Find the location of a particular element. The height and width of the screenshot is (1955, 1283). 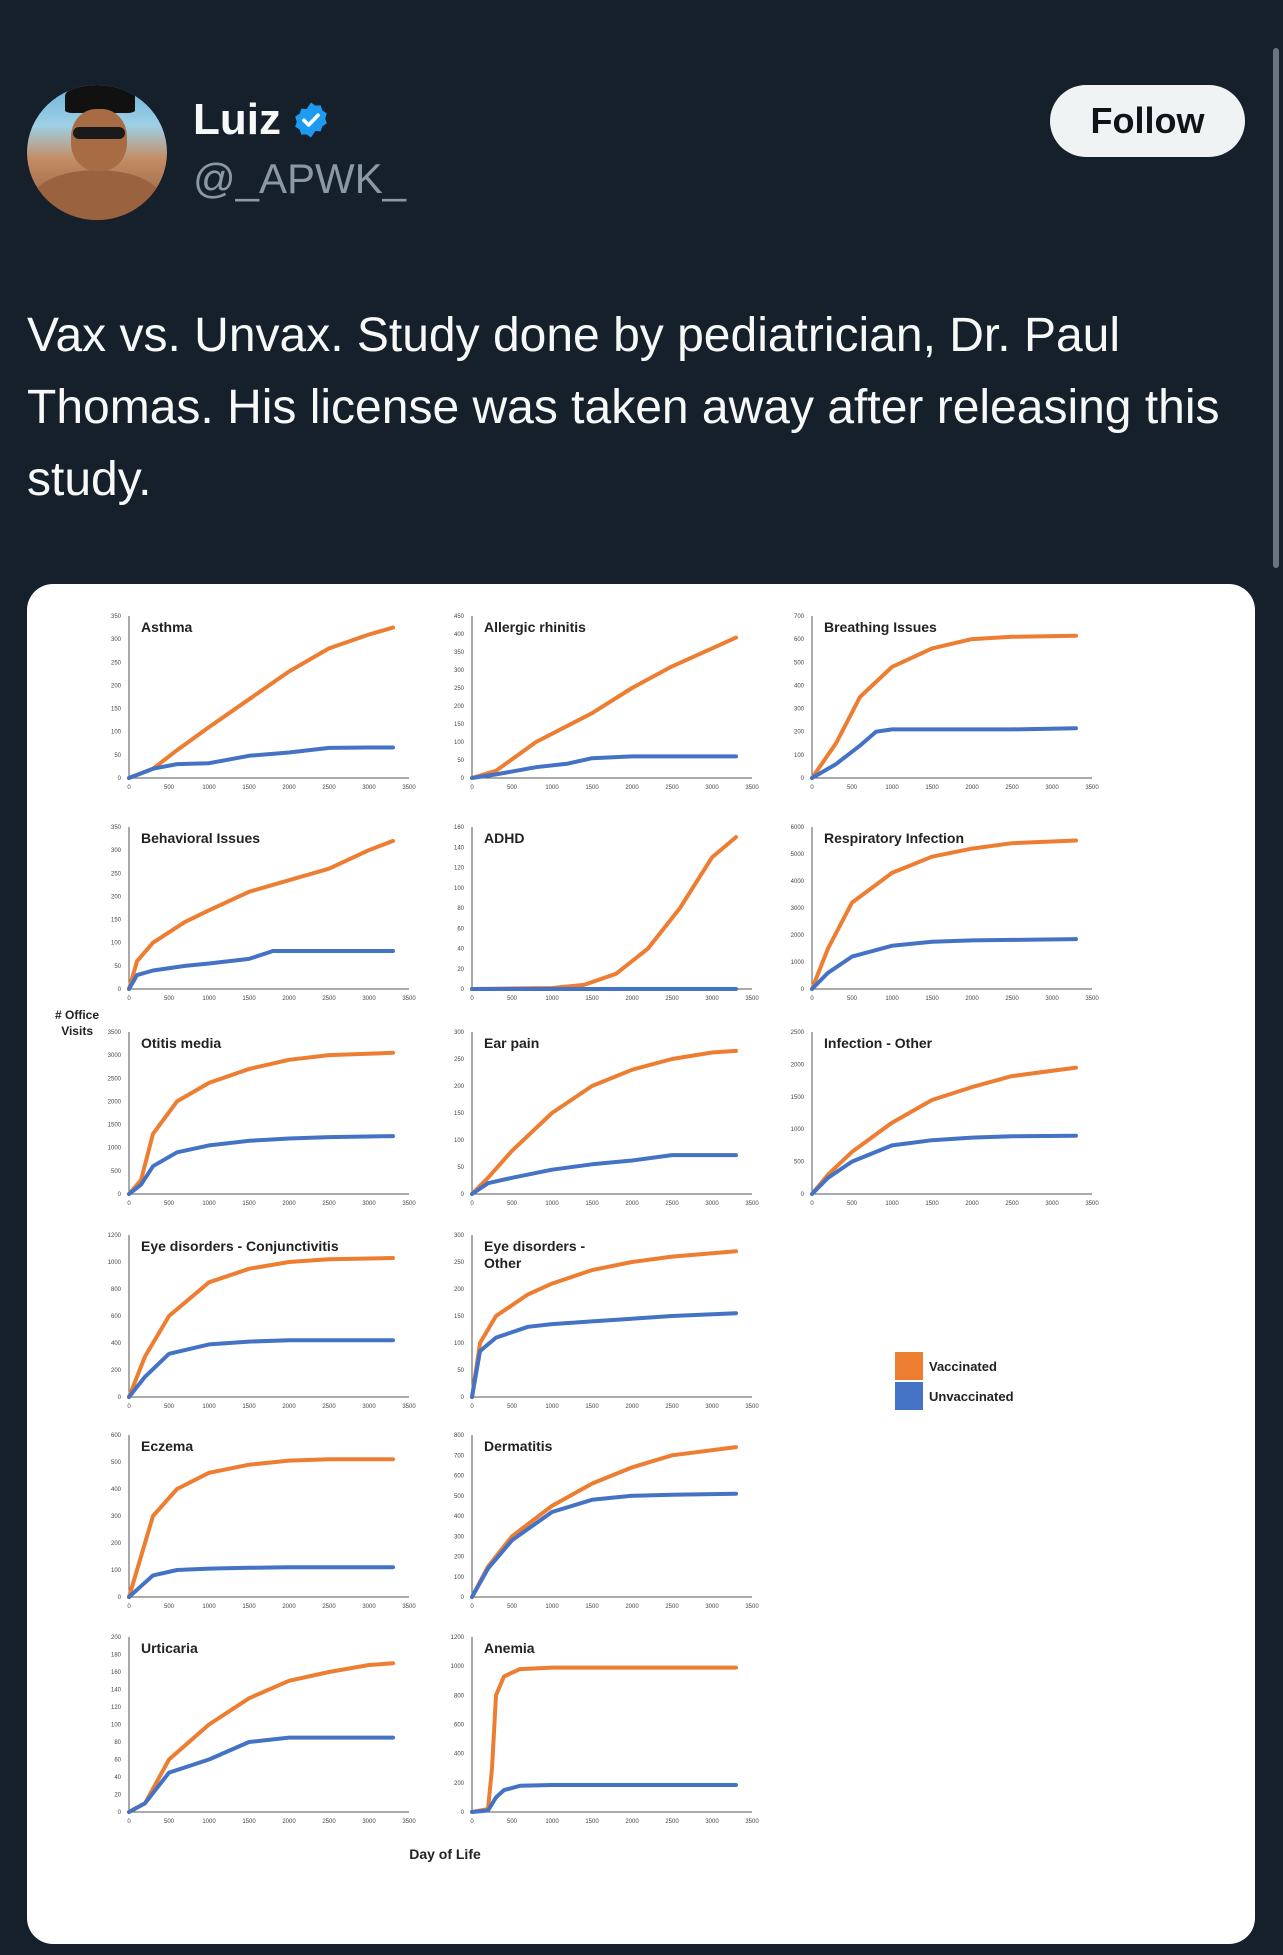

allergic-rhinitis-x-tick-label: 500 is located at coordinates (512, 788).